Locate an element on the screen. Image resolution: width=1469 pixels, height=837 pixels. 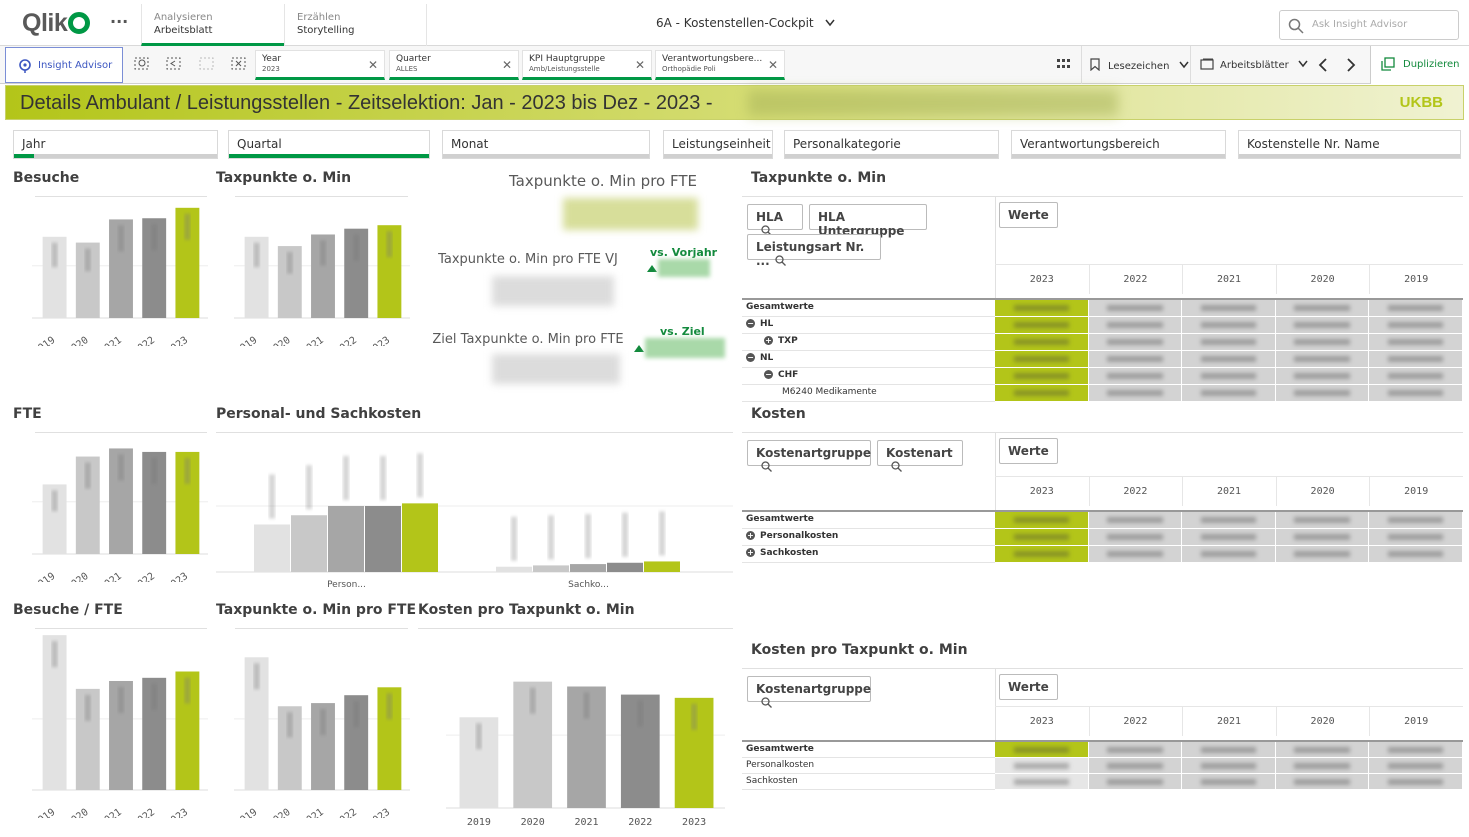
bar-Person...-2019 is located at coordinates (272, 548).